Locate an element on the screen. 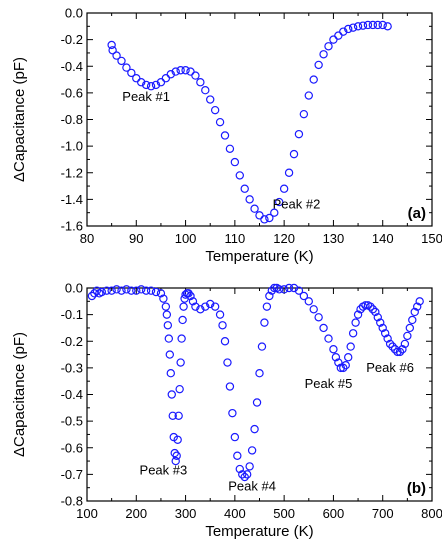 This screenshot has width=442, height=550. x-tick-label: 300 is located at coordinates (186, 513).